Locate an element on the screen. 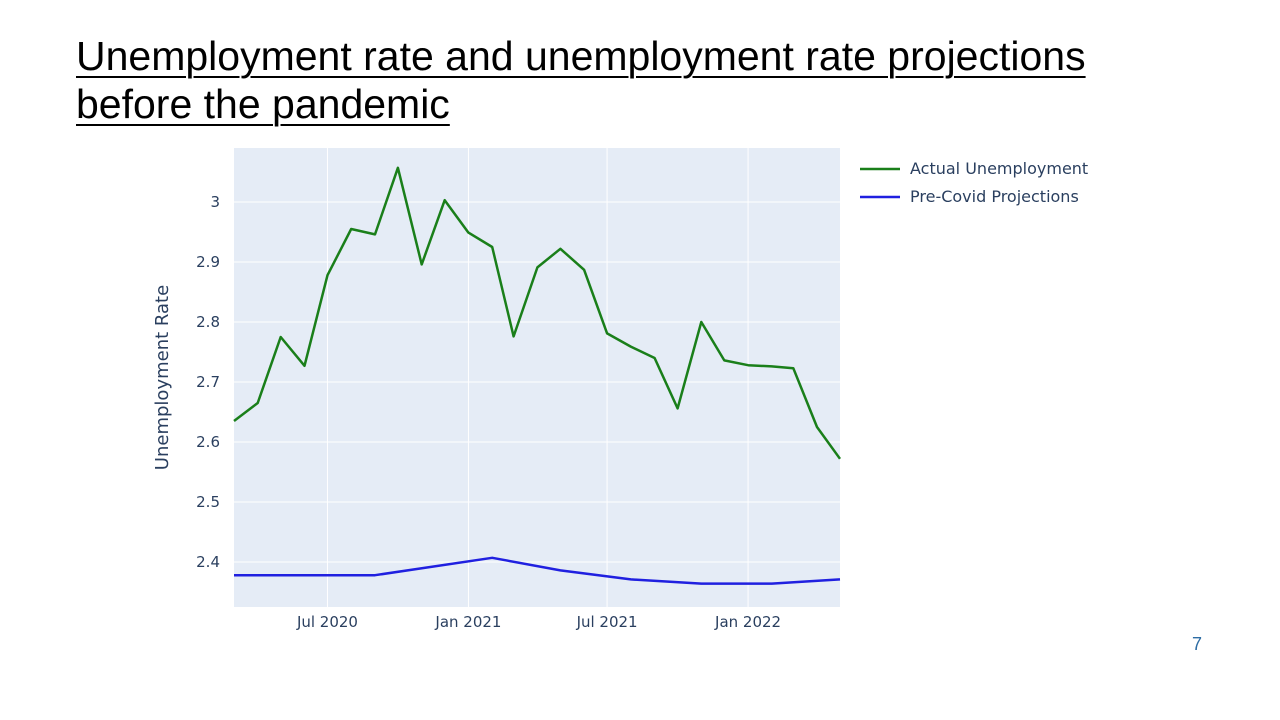 The height and width of the screenshot is (720, 1280). y-tick-label: 2.4 is located at coordinates (208, 562).